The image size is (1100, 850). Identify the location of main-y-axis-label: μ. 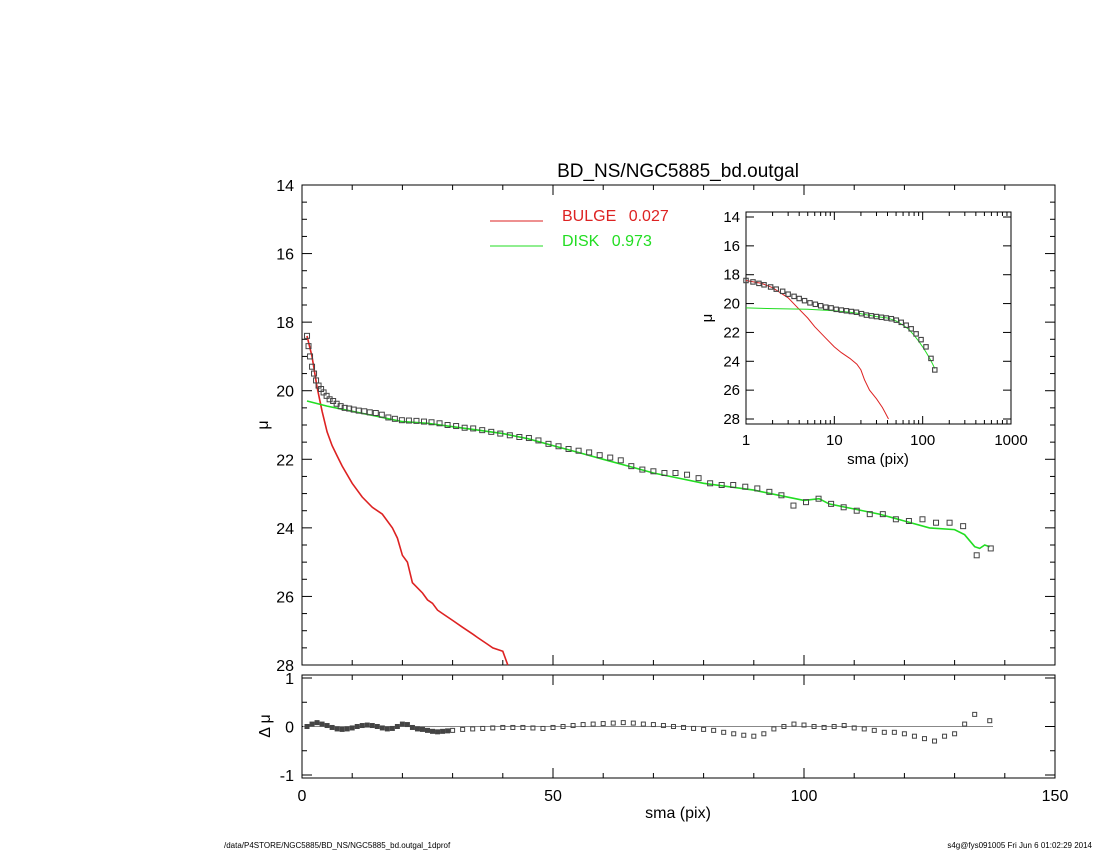
(263, 424).